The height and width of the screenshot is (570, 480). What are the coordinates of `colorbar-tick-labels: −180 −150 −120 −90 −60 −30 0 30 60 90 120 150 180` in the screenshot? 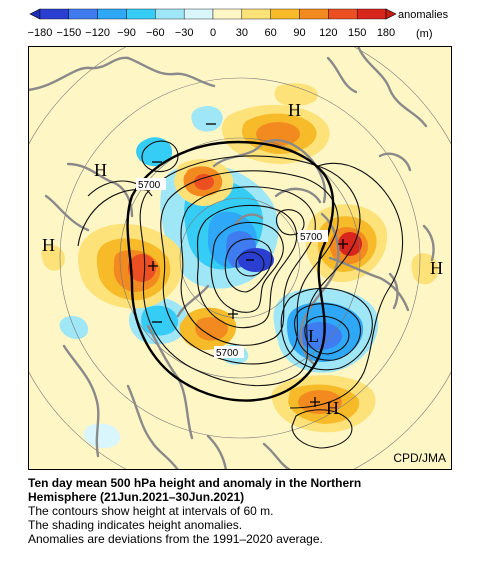 It's located at (212, 33).